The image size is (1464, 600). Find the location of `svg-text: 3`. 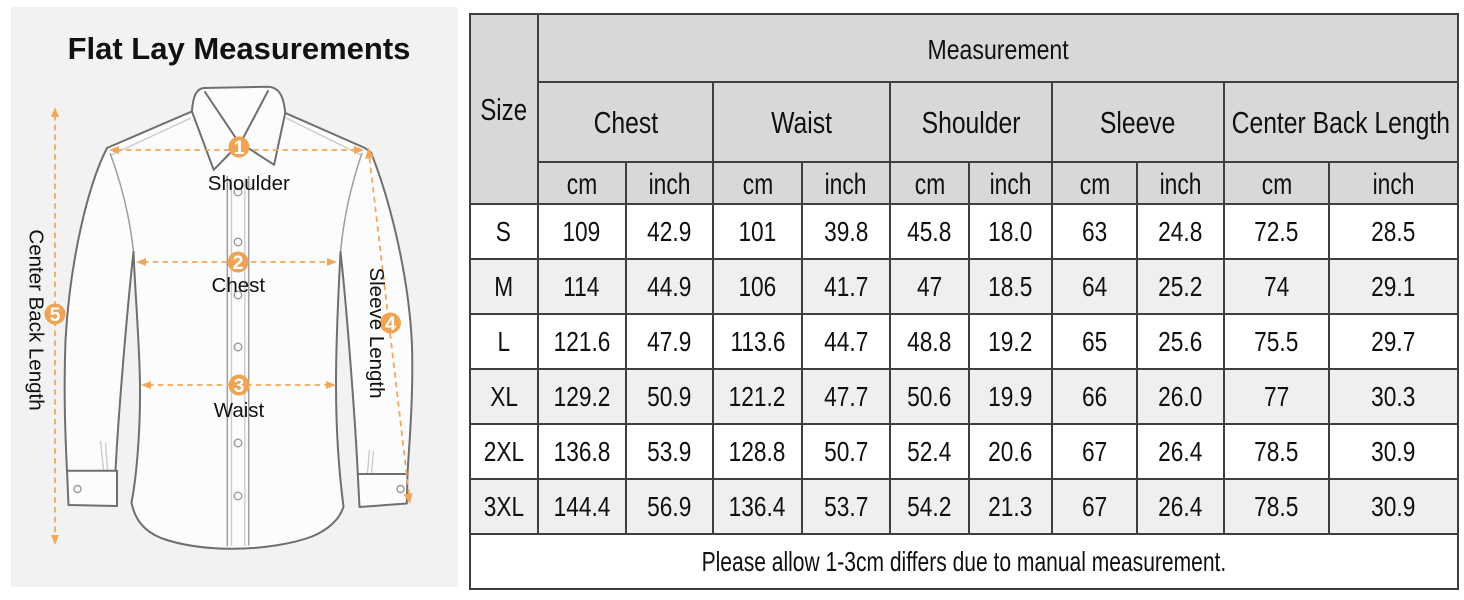

svg-text: 3 is located at coordinates (239, 386).